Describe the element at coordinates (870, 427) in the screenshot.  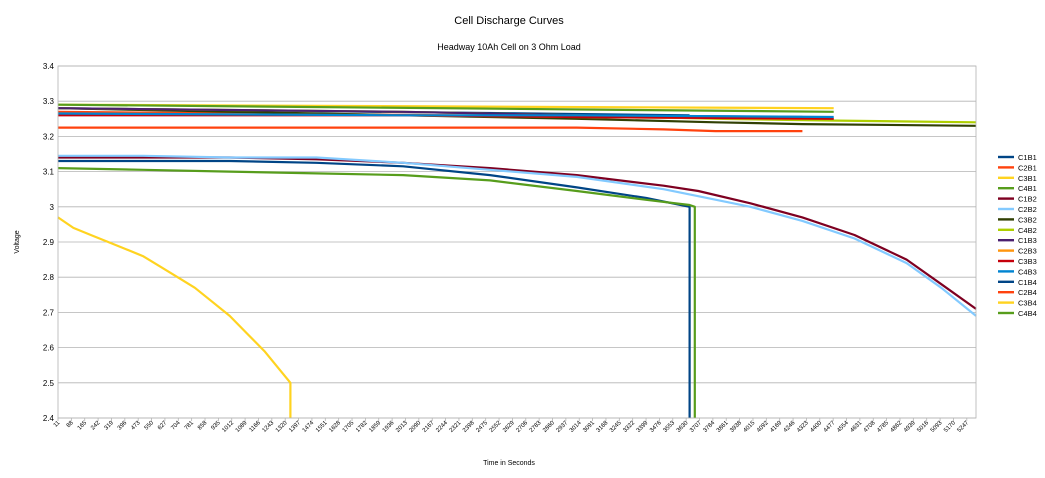
I see `x-tick-label: 4708` at that location.